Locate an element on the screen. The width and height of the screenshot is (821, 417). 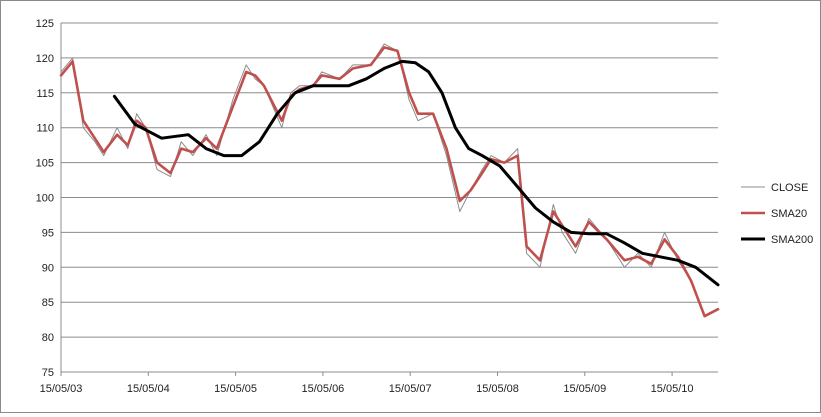
x-tick-label: 15/05/09 is located at coordinates (584, 389).